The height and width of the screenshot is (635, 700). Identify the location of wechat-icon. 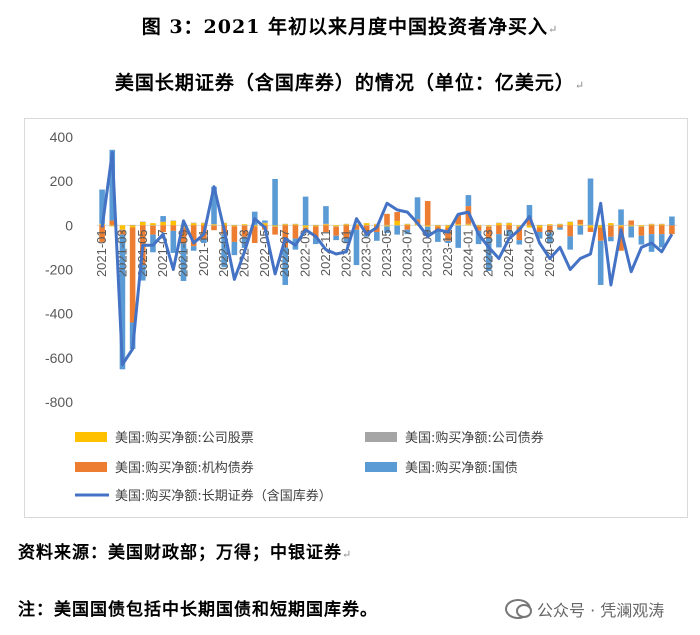
(518, 609).